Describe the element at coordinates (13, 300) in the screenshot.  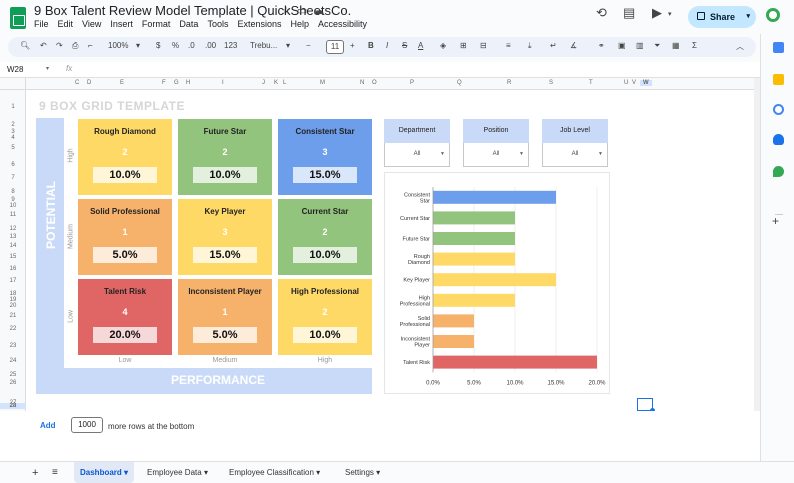
I see `row-header: 19` at that location.